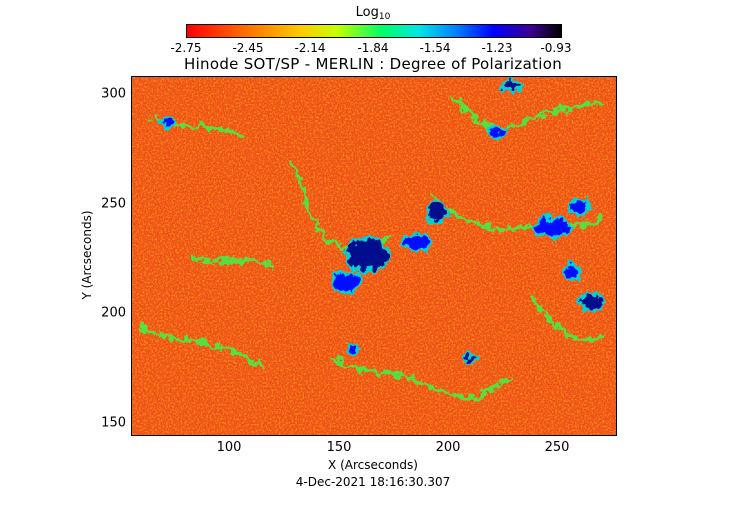 The height and width of the screenshot is (512, 746). Describe the element at coordinates (373, 13) in the screenshot. I see `colorbar-label: Log10` at that location.